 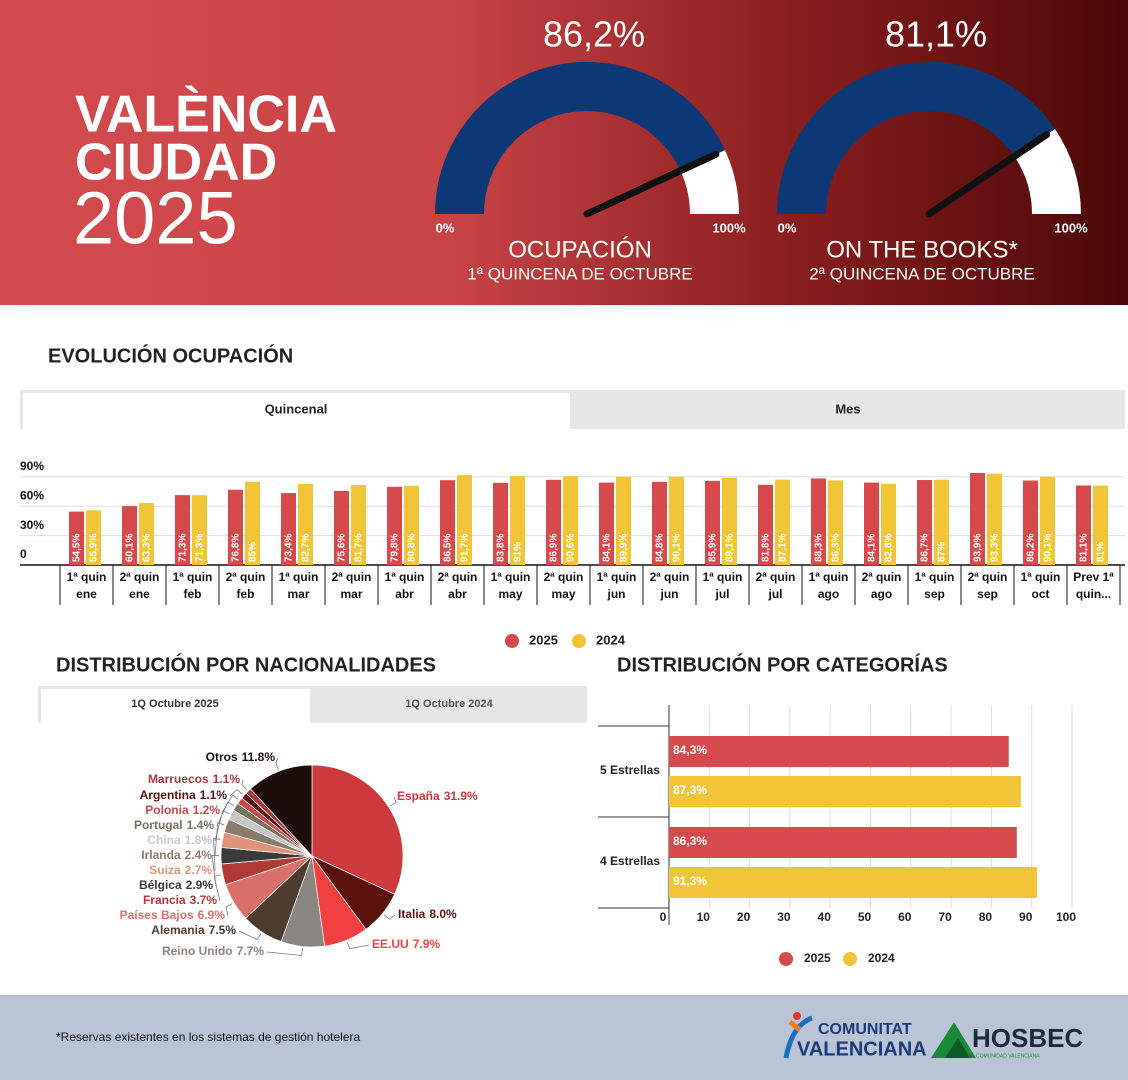 What do you see at coordinates (32, 525) in the screenshot?
I see `y-tick-label: 30%` at bounding box center [32, 525].